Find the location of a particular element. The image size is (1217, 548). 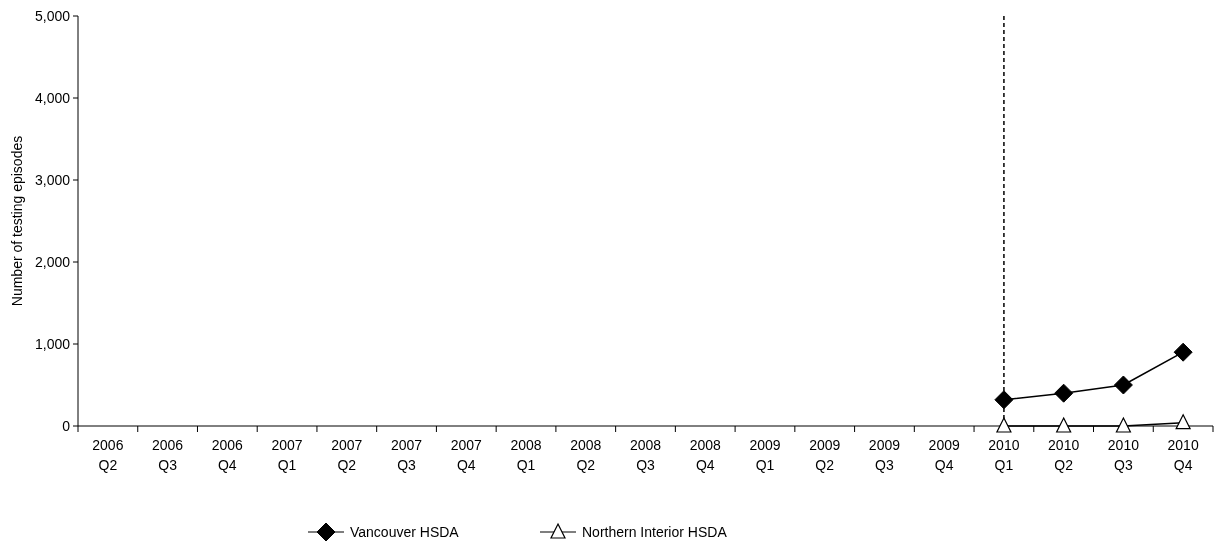

y-tick-label: 0 is located at coordinates (66, 425).